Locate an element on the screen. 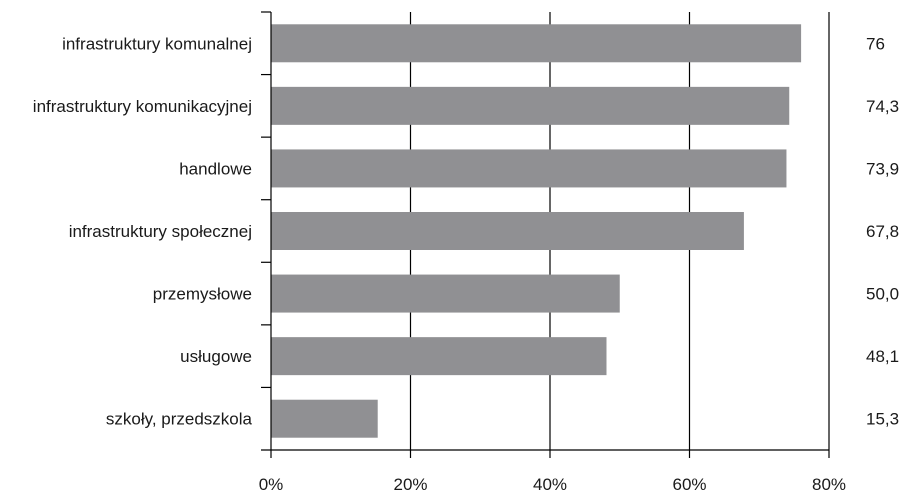 Image resolution: width=906 pixels, height=495 pixels. x-tick-label: 40% is located at coordinates (550, 484).